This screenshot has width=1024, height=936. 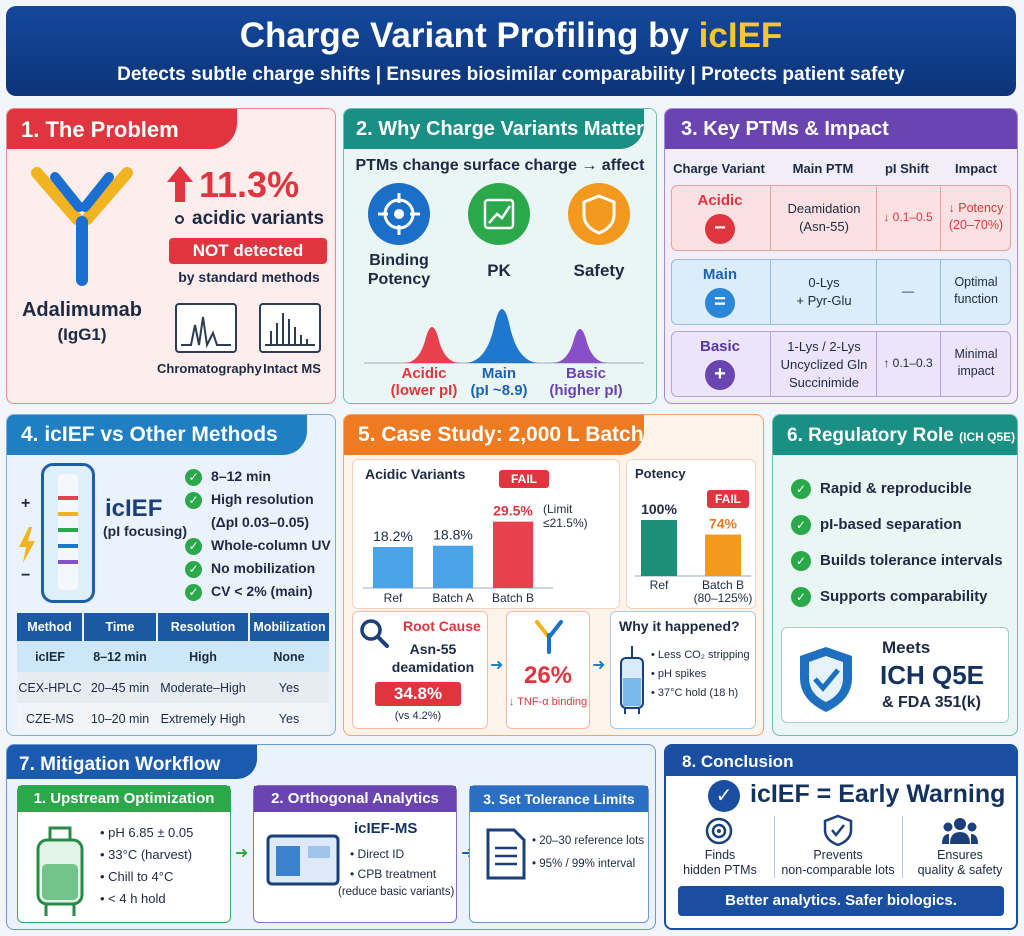 I want to click on minus-label: −, so click(x=26, y=575).